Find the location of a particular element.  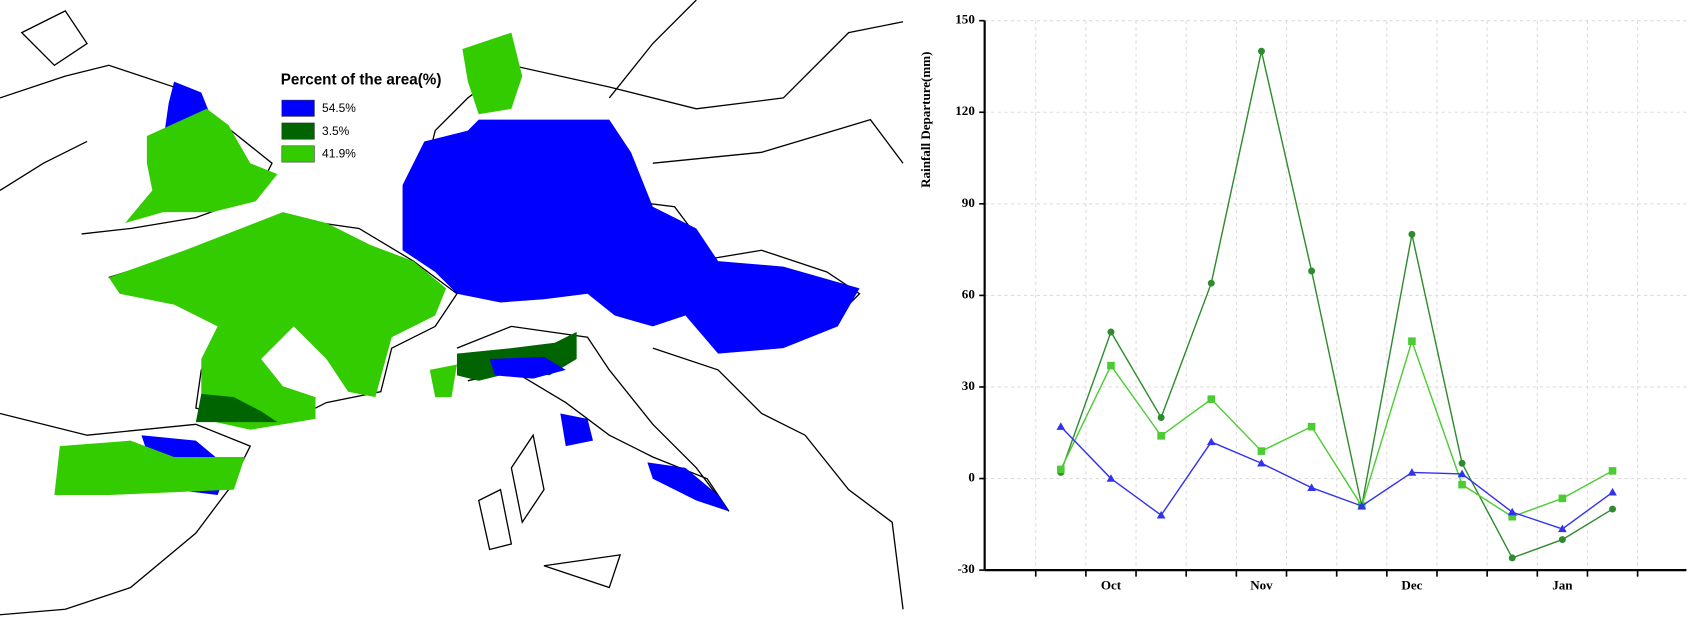

area-blue-alps is located at coordinates (527, 367).